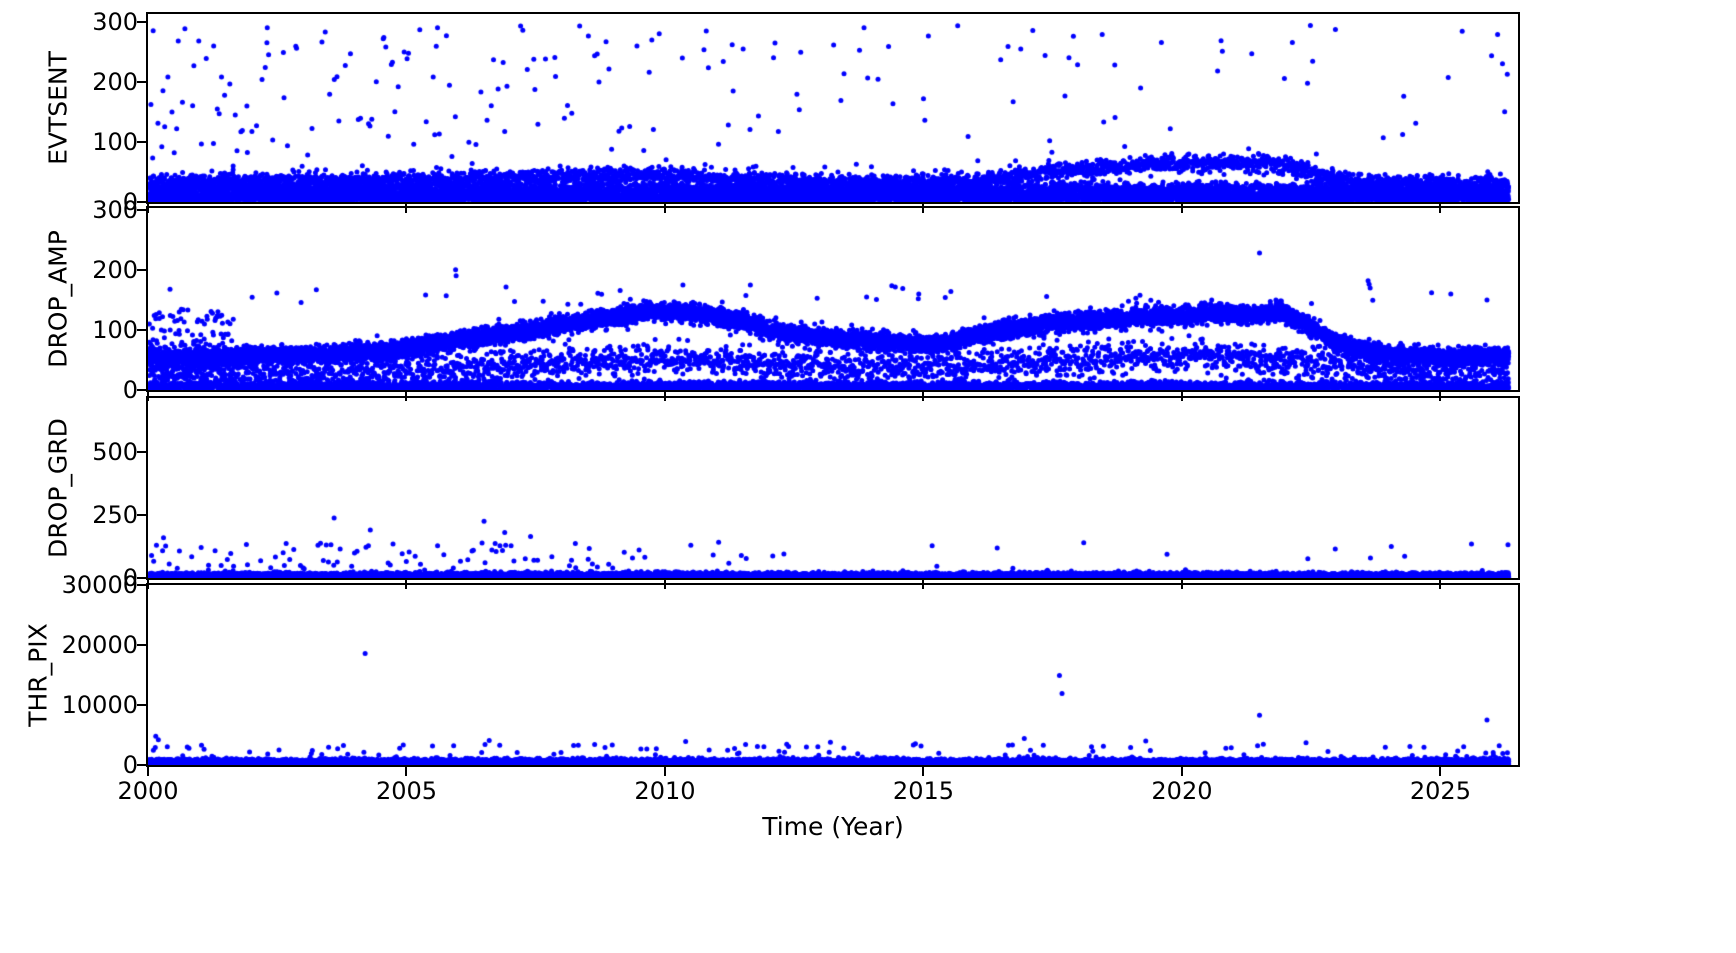  What do you see at coordinates (833, 826) in the screenshot?
I see `x-axis-label: Time (Year)` at bounding box center [833, 826].